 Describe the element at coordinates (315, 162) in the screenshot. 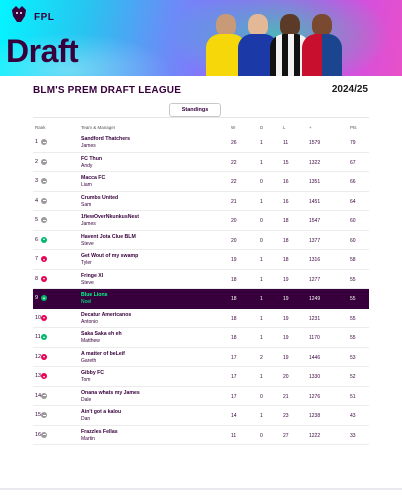

I see `points-for-value: 1322` at that location.